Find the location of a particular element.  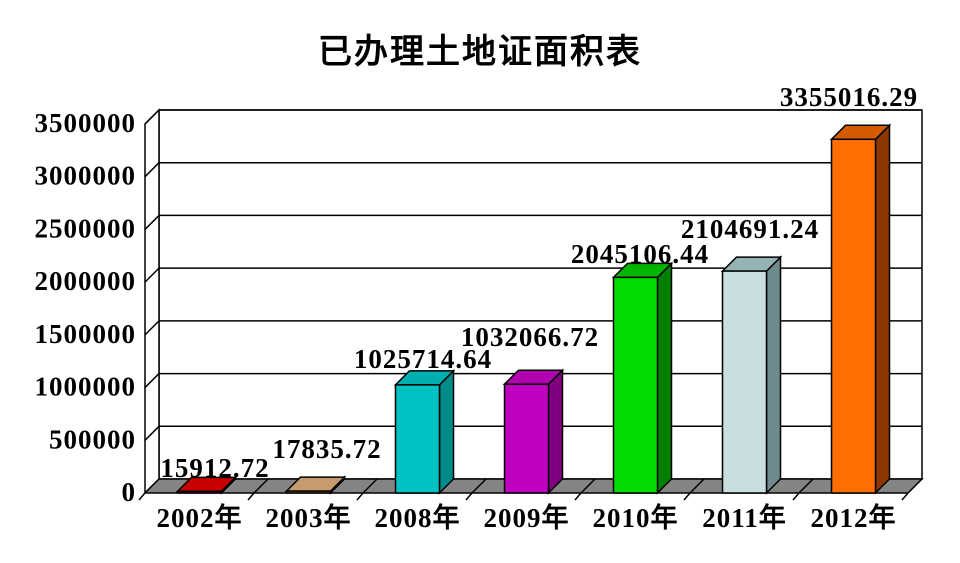

bar-side-2010年 is located at coordinates (664, 378).